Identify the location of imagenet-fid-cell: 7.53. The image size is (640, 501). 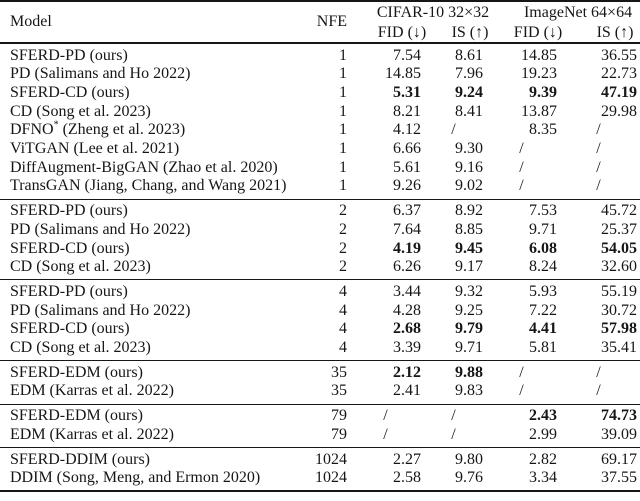
(543, 211).